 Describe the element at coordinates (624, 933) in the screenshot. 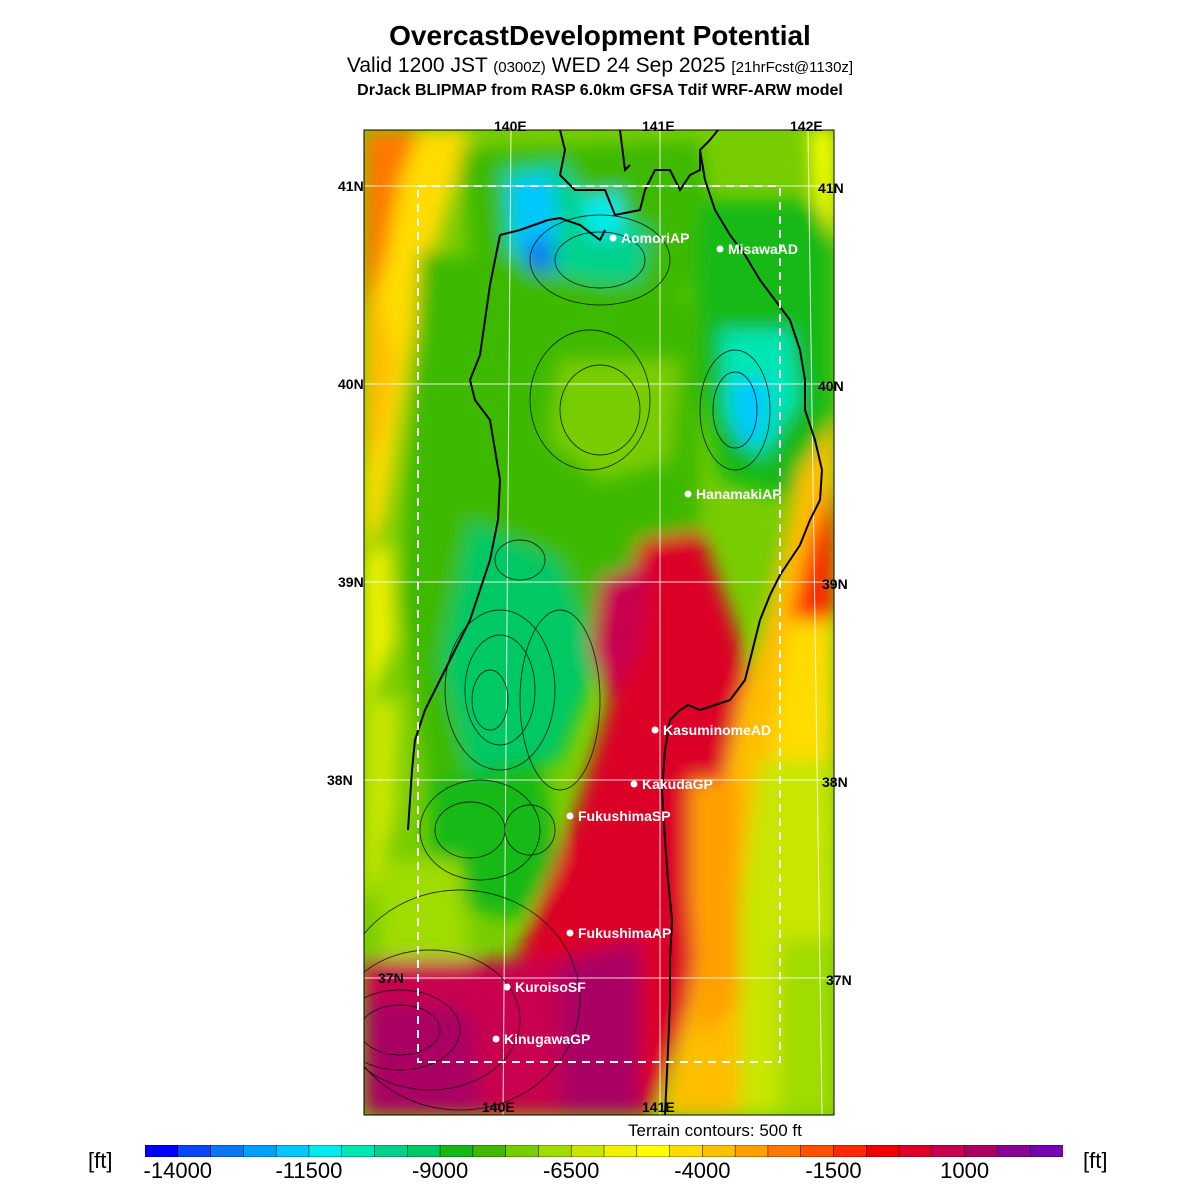

I see `station-label: FukushimaAP` at that location.